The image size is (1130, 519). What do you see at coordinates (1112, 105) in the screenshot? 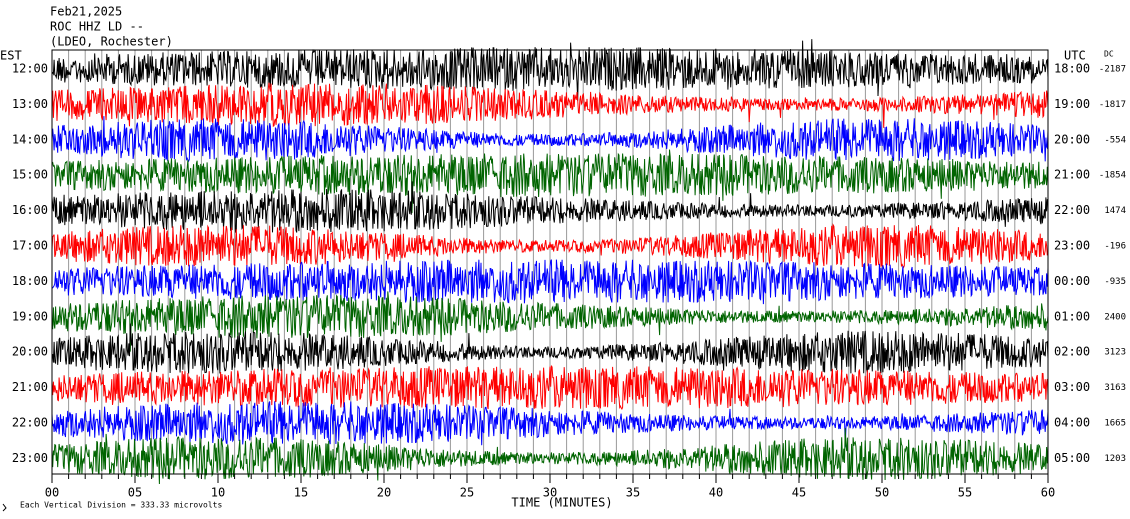
I see `dc-value: -1817` at bounding box center [1112, 105].